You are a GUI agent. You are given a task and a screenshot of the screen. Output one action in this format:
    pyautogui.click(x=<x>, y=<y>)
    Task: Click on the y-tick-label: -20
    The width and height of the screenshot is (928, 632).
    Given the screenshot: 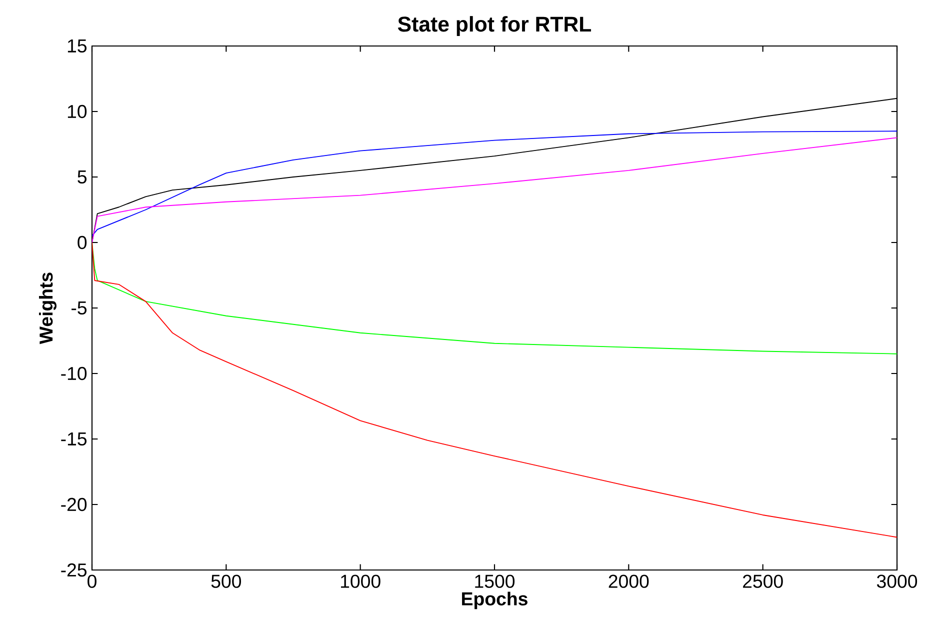 What is the action you would take?
    pyautogui.click(x=74, y=505)
    